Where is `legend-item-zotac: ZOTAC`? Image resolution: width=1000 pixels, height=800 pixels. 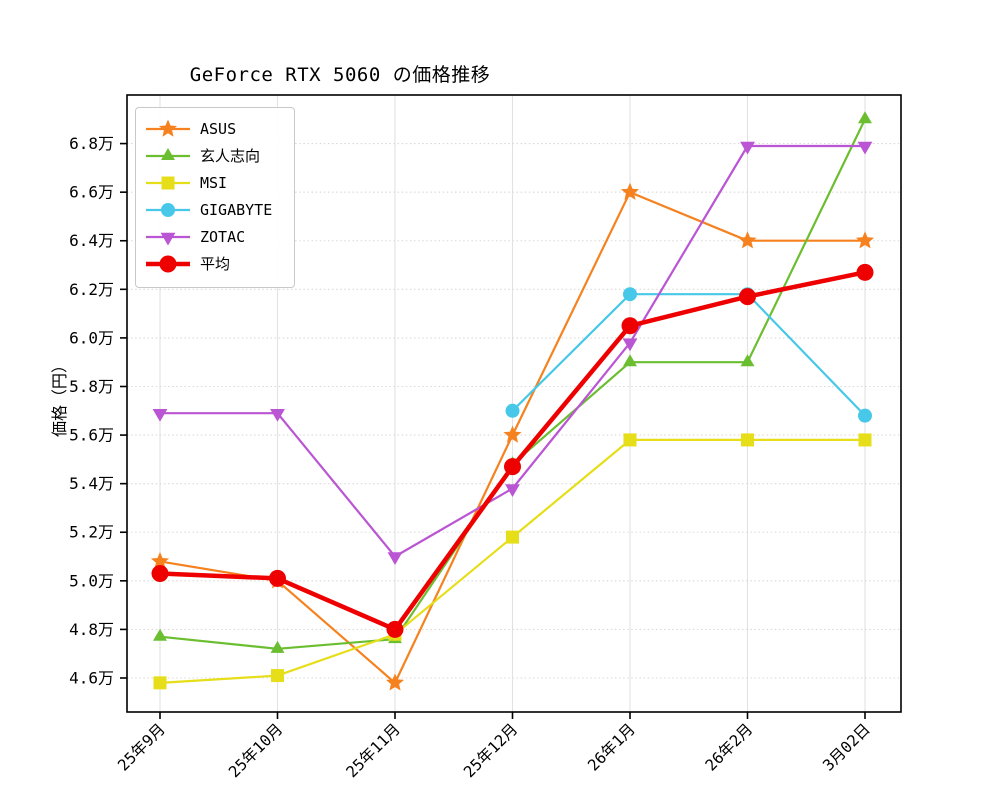
legend-item-zotac: ZOTAC is located at coordinates (219, 236).